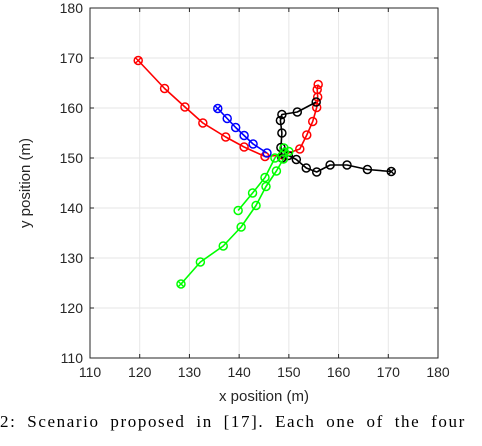 The width and height of the screenshot is (482, 446). Describe the element at coordinates (72, 58) in the screenshot. I see `y-tick-label: 170` at that location.